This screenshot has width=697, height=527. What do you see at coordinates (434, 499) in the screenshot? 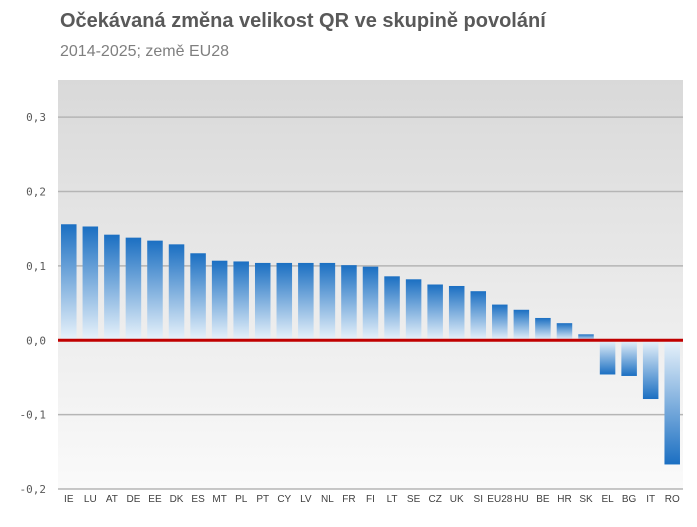
I see `x-tick-label: CZ` at bounding box center [434, 499].